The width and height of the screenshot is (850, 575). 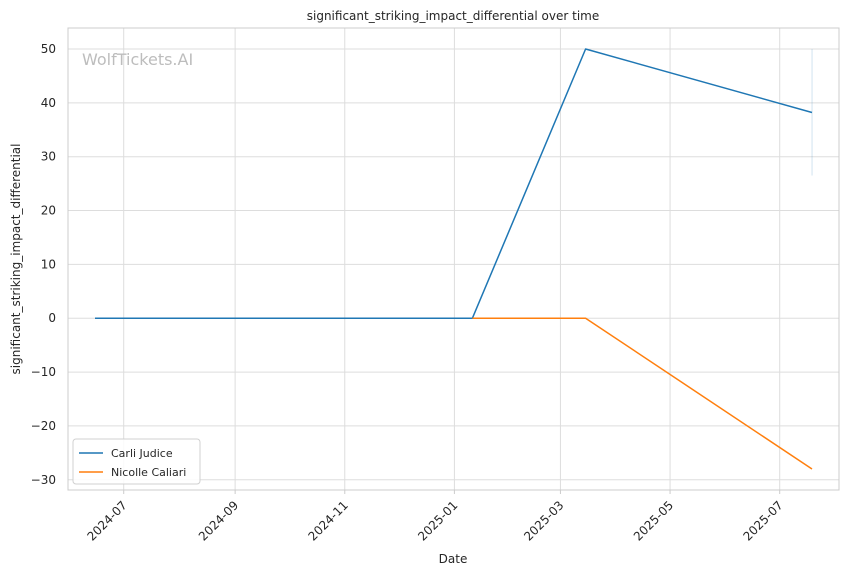 I want to click on x-tick-label: 2024-07, so click(x=106, y=520).